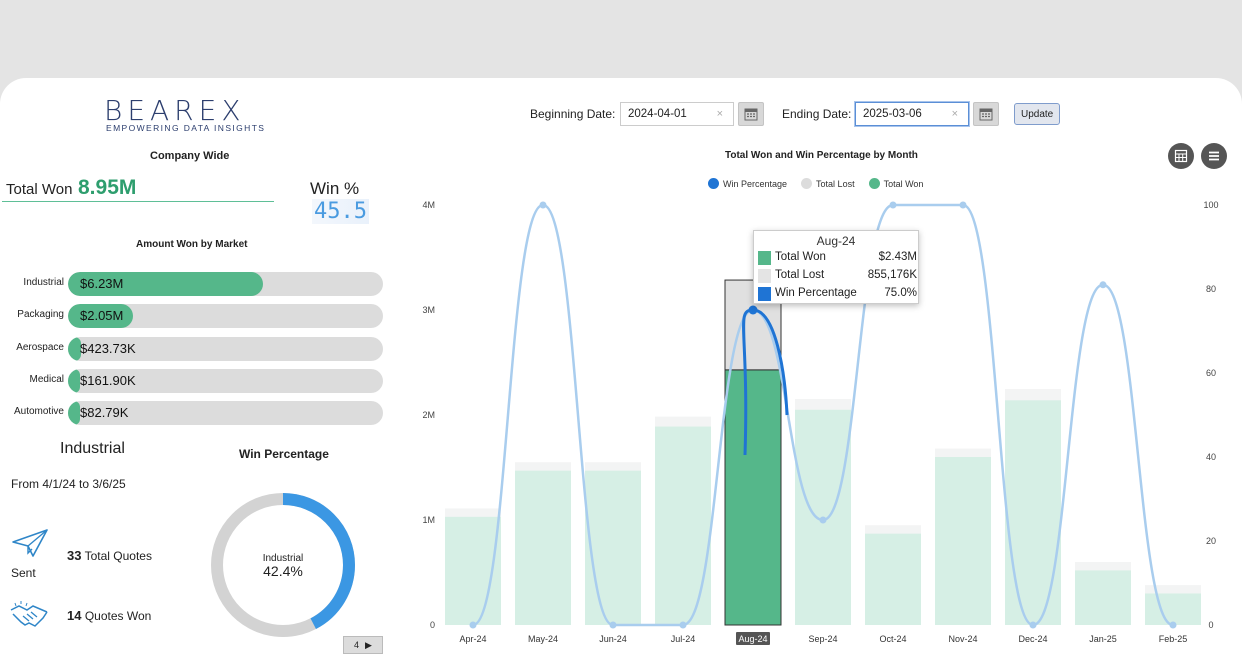 This screenshot has height=657, width=1242. Describe the element at coordinates (74, 555) in the screenshot. I see `total-quotes-count: 33` at that location.